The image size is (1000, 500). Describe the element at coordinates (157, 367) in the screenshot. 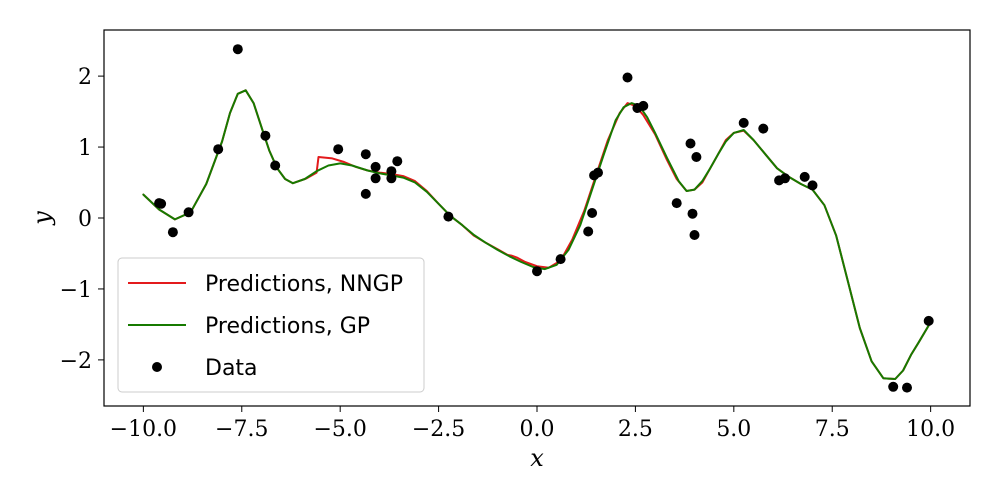

I see `legend-data-marker` at that location.